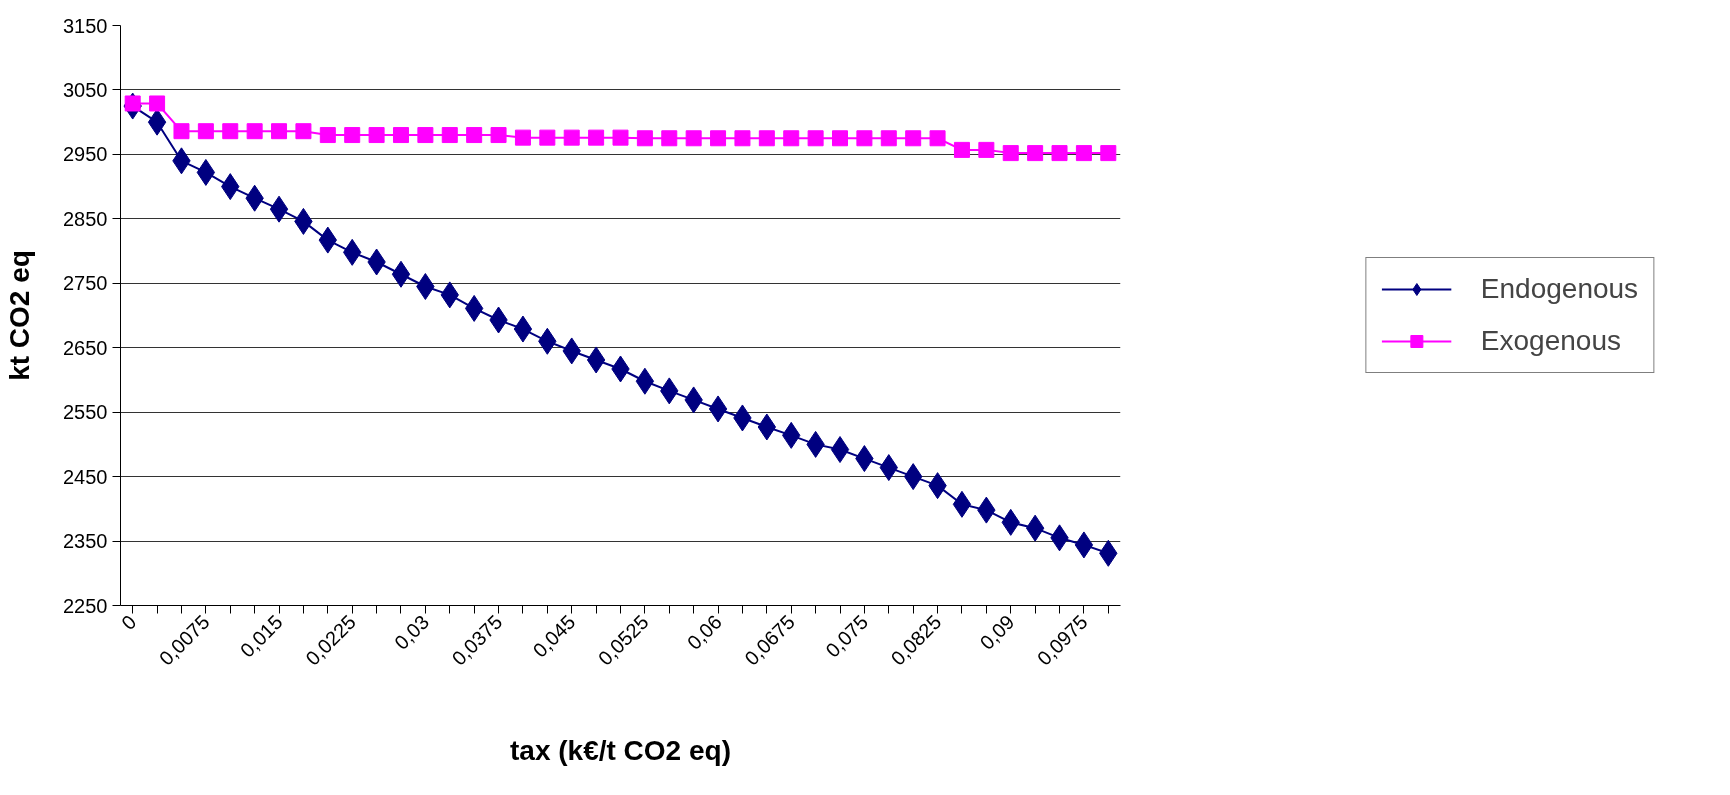  I want to click on legend-label: Exogenous, so click(1550, 341).